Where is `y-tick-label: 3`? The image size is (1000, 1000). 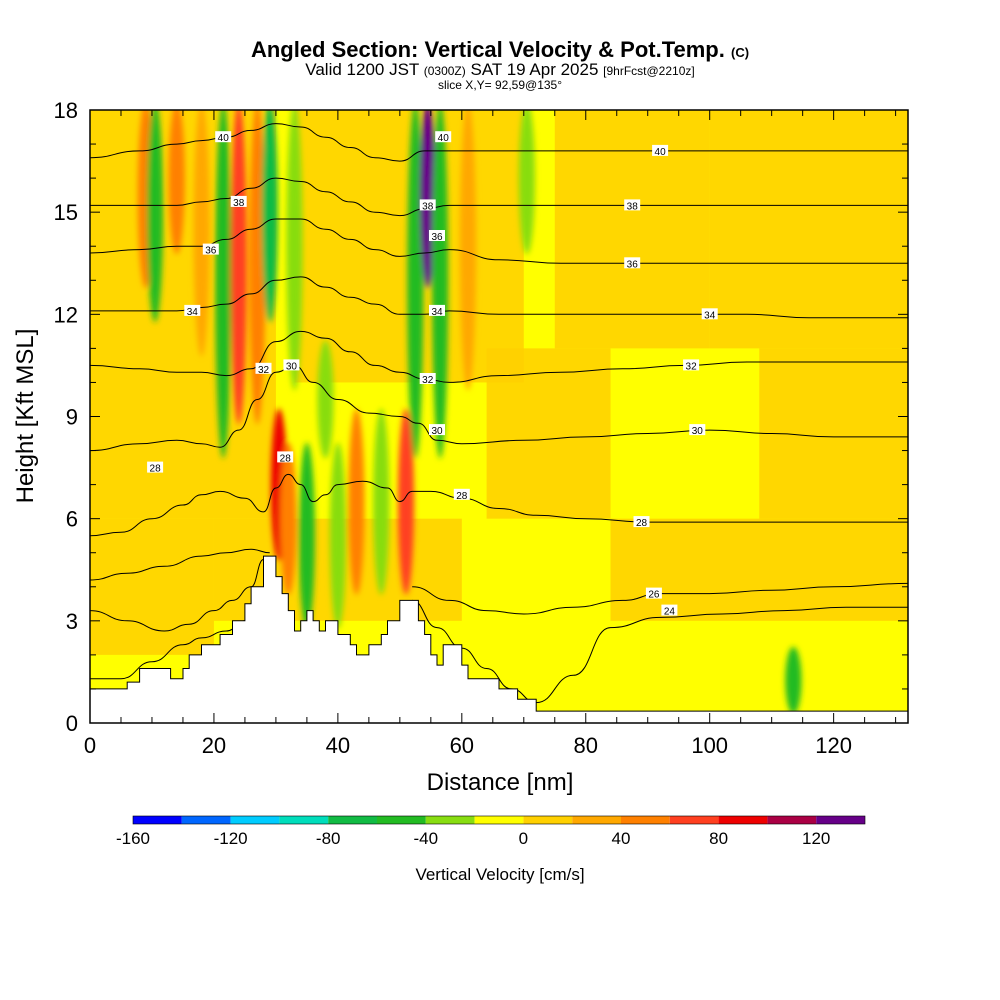
y-tick-label: 3 is located at coordinates (72, 621).